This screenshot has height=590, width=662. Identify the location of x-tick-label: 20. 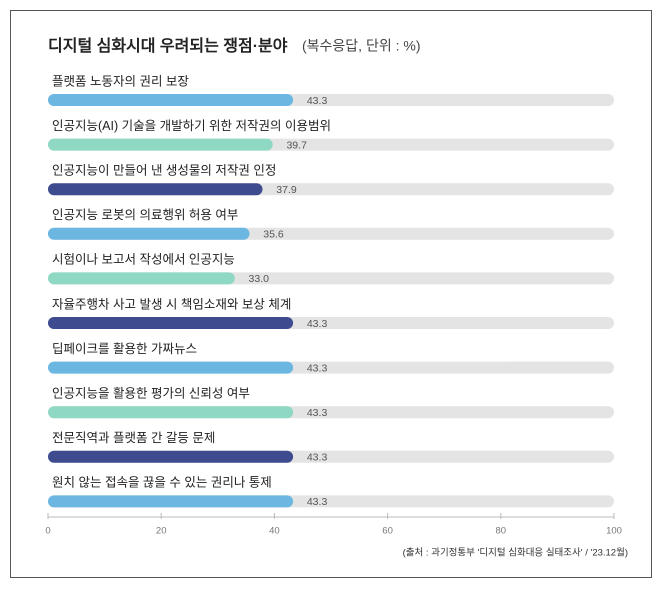
(161, 531).